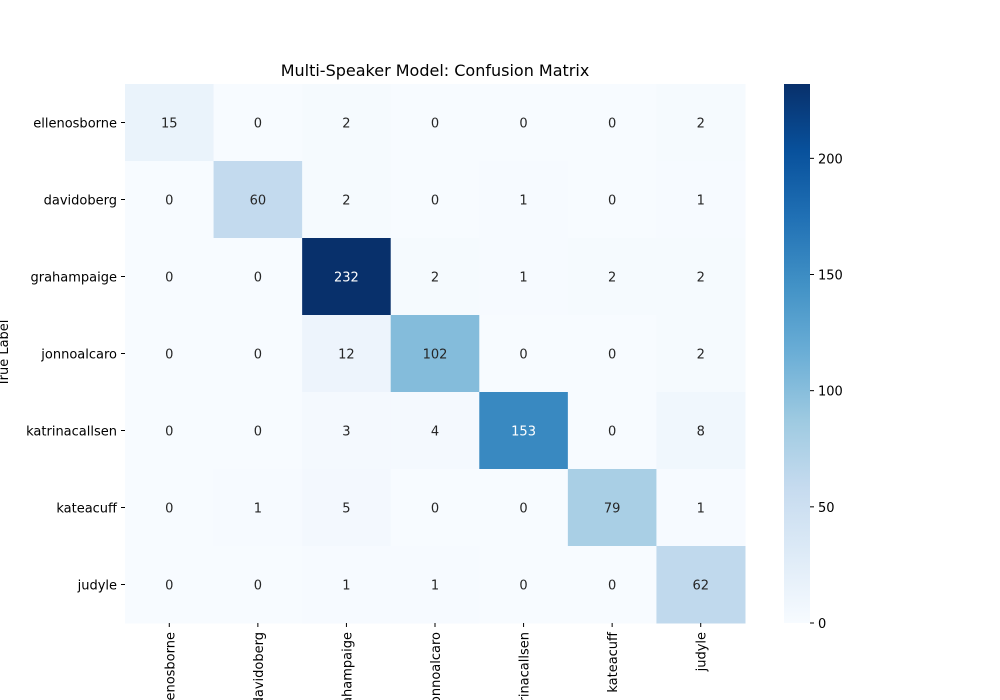 The height and width of the screenshot is (700, 1000). Describe the element at coordinates (435, 70) in the screenshot. I see `chart-title: Multi-Speaker Model: Confusion Matrix` at that location.